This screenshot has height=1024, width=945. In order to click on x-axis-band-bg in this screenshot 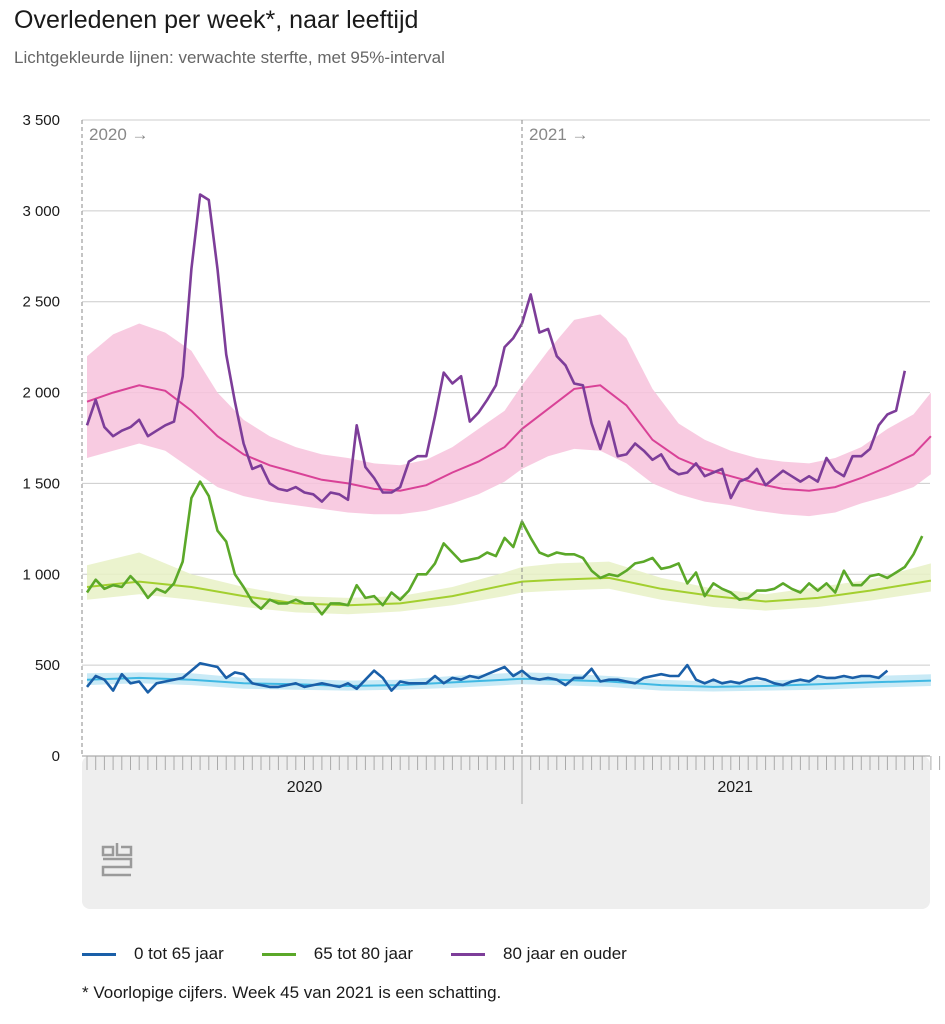, I will do `click(506, 832)`.